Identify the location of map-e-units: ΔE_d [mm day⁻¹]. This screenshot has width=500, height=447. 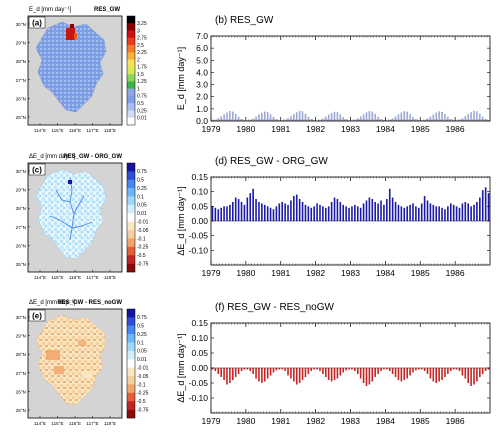
(52, 303).